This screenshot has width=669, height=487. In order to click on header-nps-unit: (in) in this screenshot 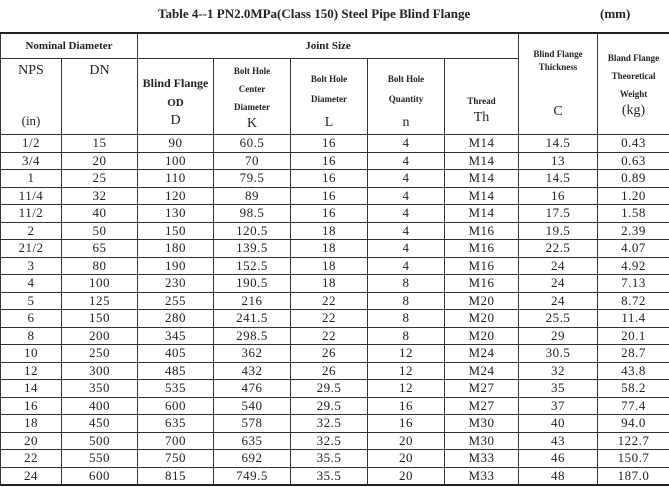, I will do `click(31, 120)`.